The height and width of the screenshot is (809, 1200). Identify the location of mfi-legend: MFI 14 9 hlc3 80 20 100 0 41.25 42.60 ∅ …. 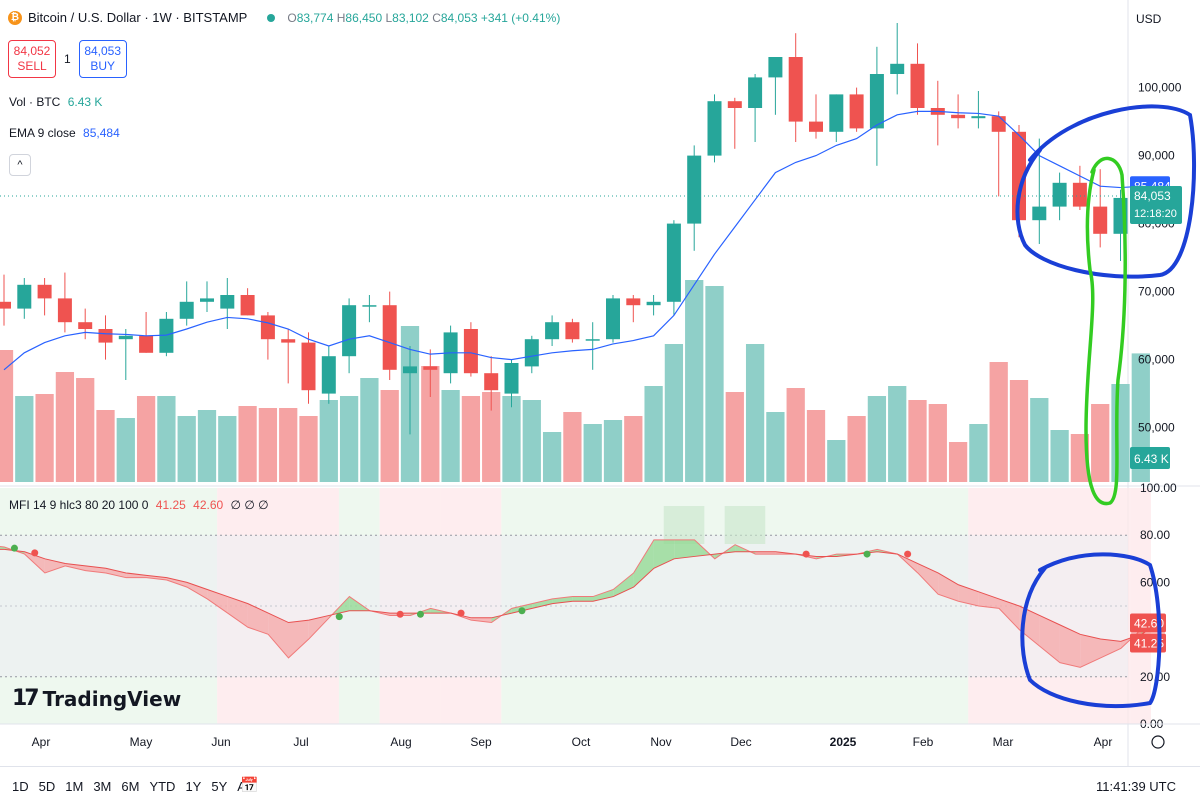
(139, 505).